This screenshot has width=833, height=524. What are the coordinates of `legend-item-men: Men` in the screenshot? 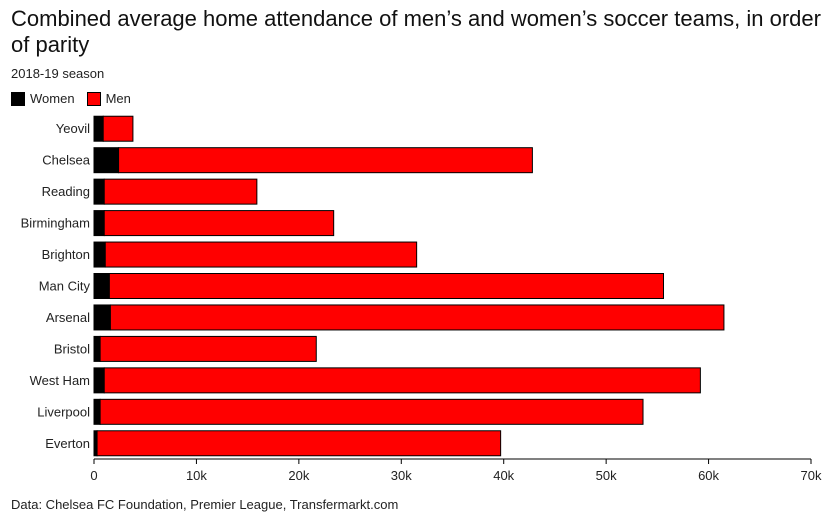 It's located at (108, 98).